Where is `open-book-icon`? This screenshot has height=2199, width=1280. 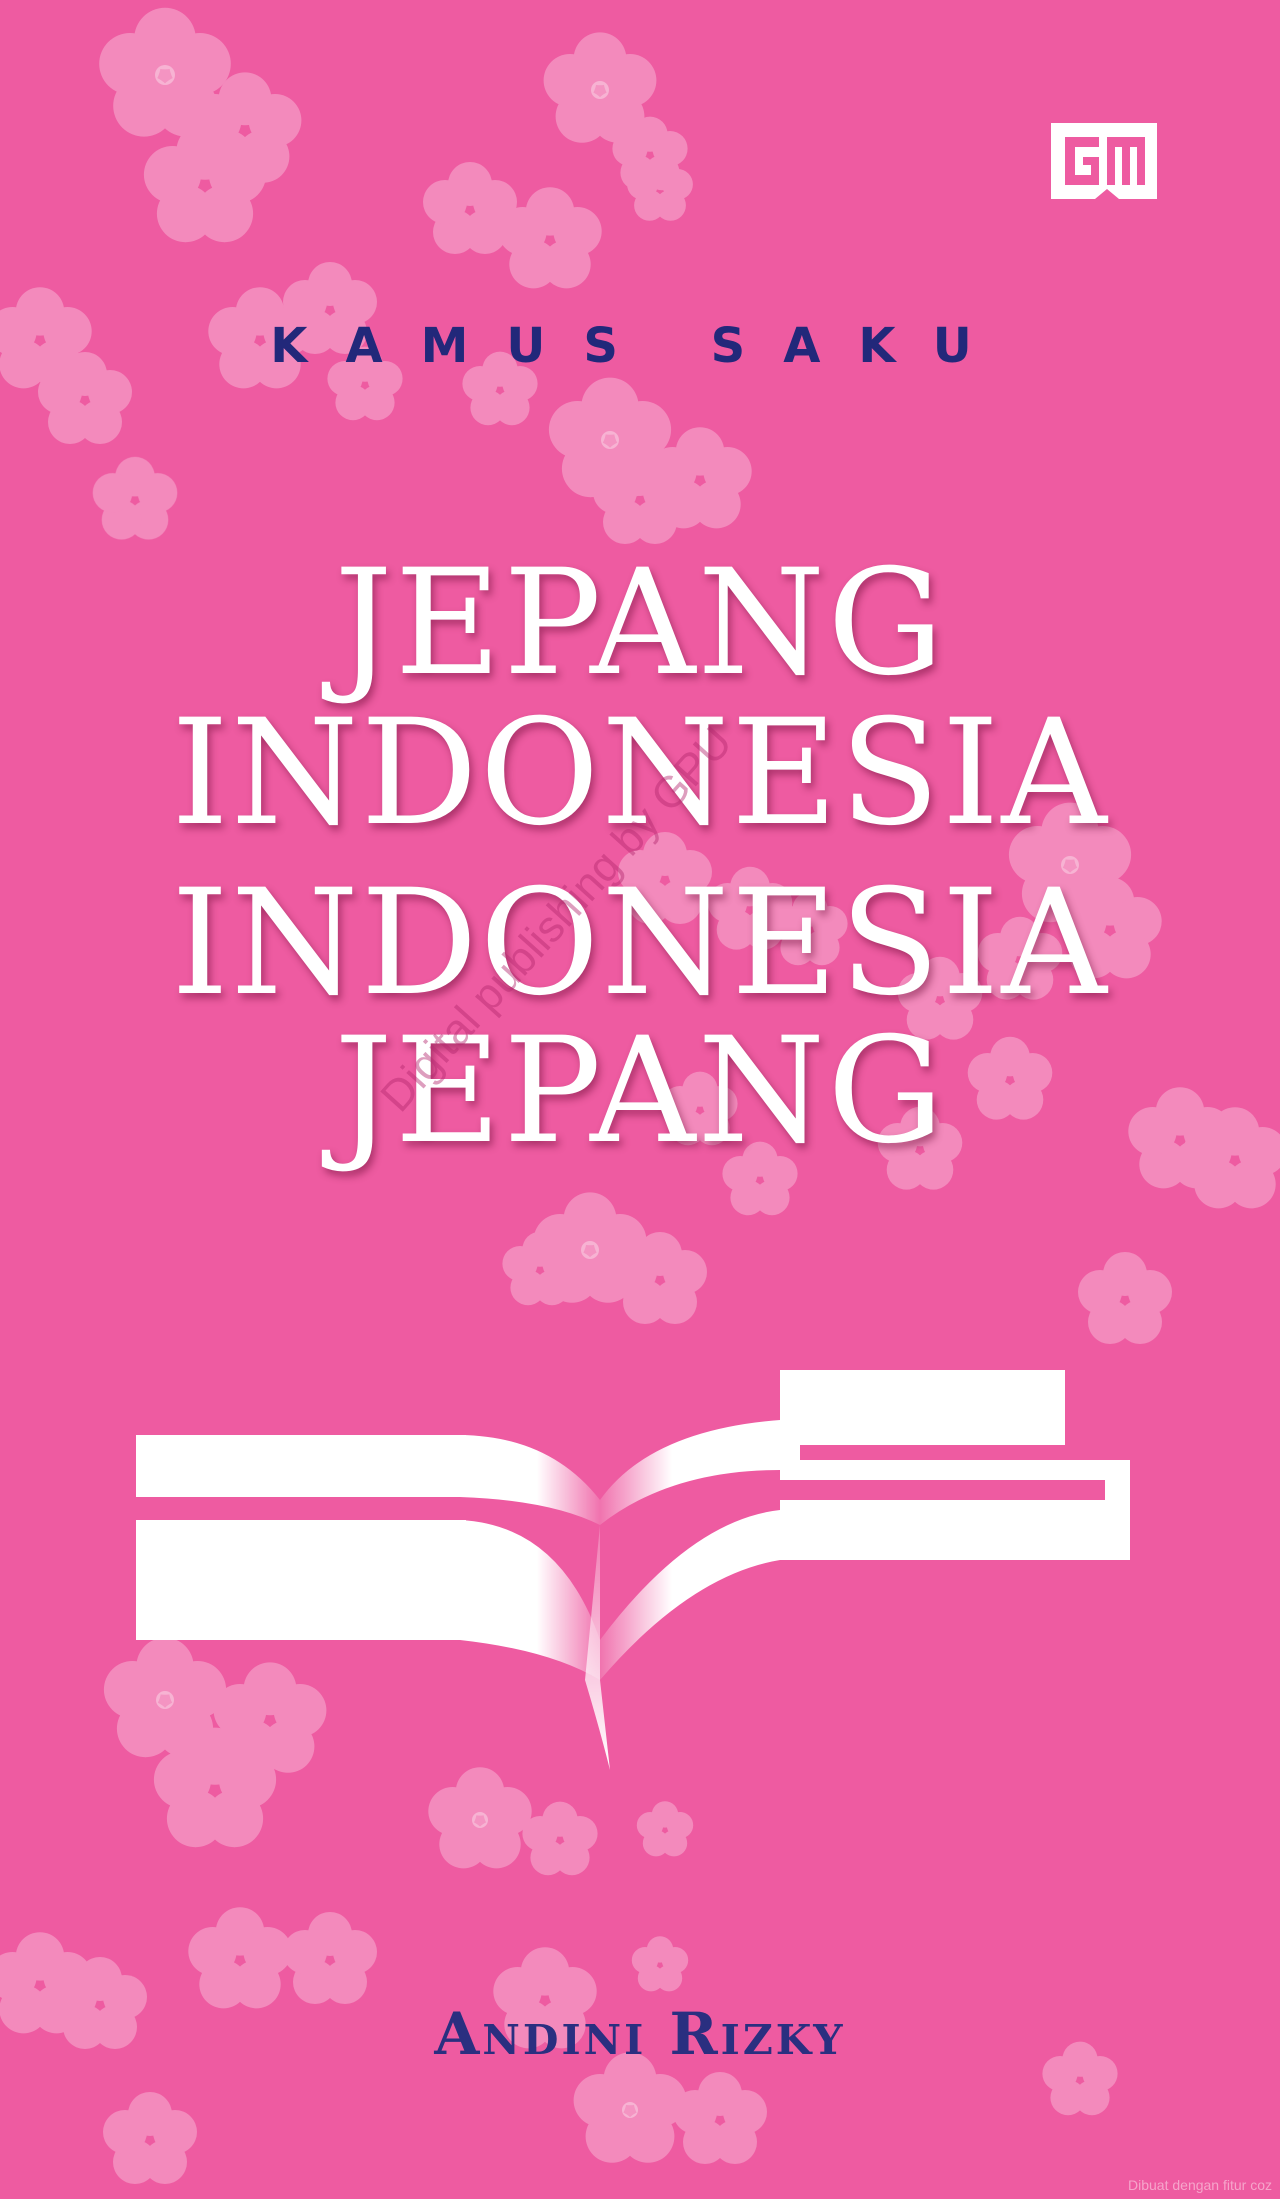
open-book-icon is located at coordinates (633, 1570).